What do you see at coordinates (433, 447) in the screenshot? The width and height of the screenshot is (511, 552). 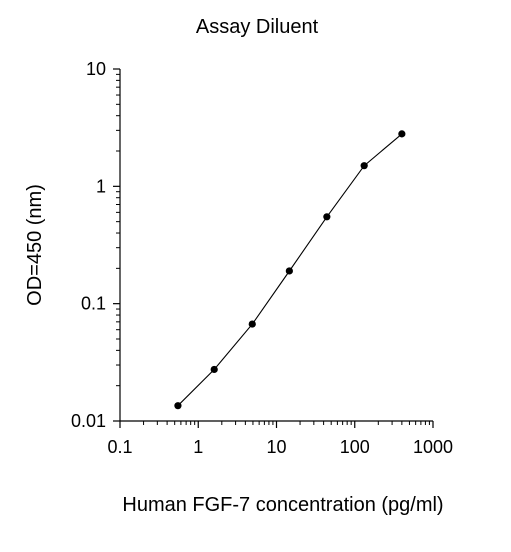 I see `x-tick-label: 1000` at bounding box center [433, 447].